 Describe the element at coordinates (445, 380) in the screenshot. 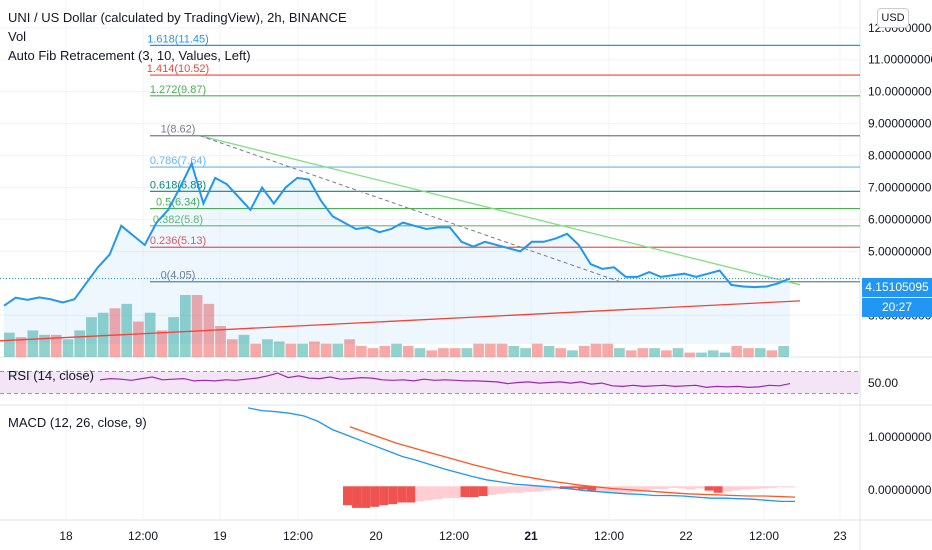

I see `rsi-line` at that location.